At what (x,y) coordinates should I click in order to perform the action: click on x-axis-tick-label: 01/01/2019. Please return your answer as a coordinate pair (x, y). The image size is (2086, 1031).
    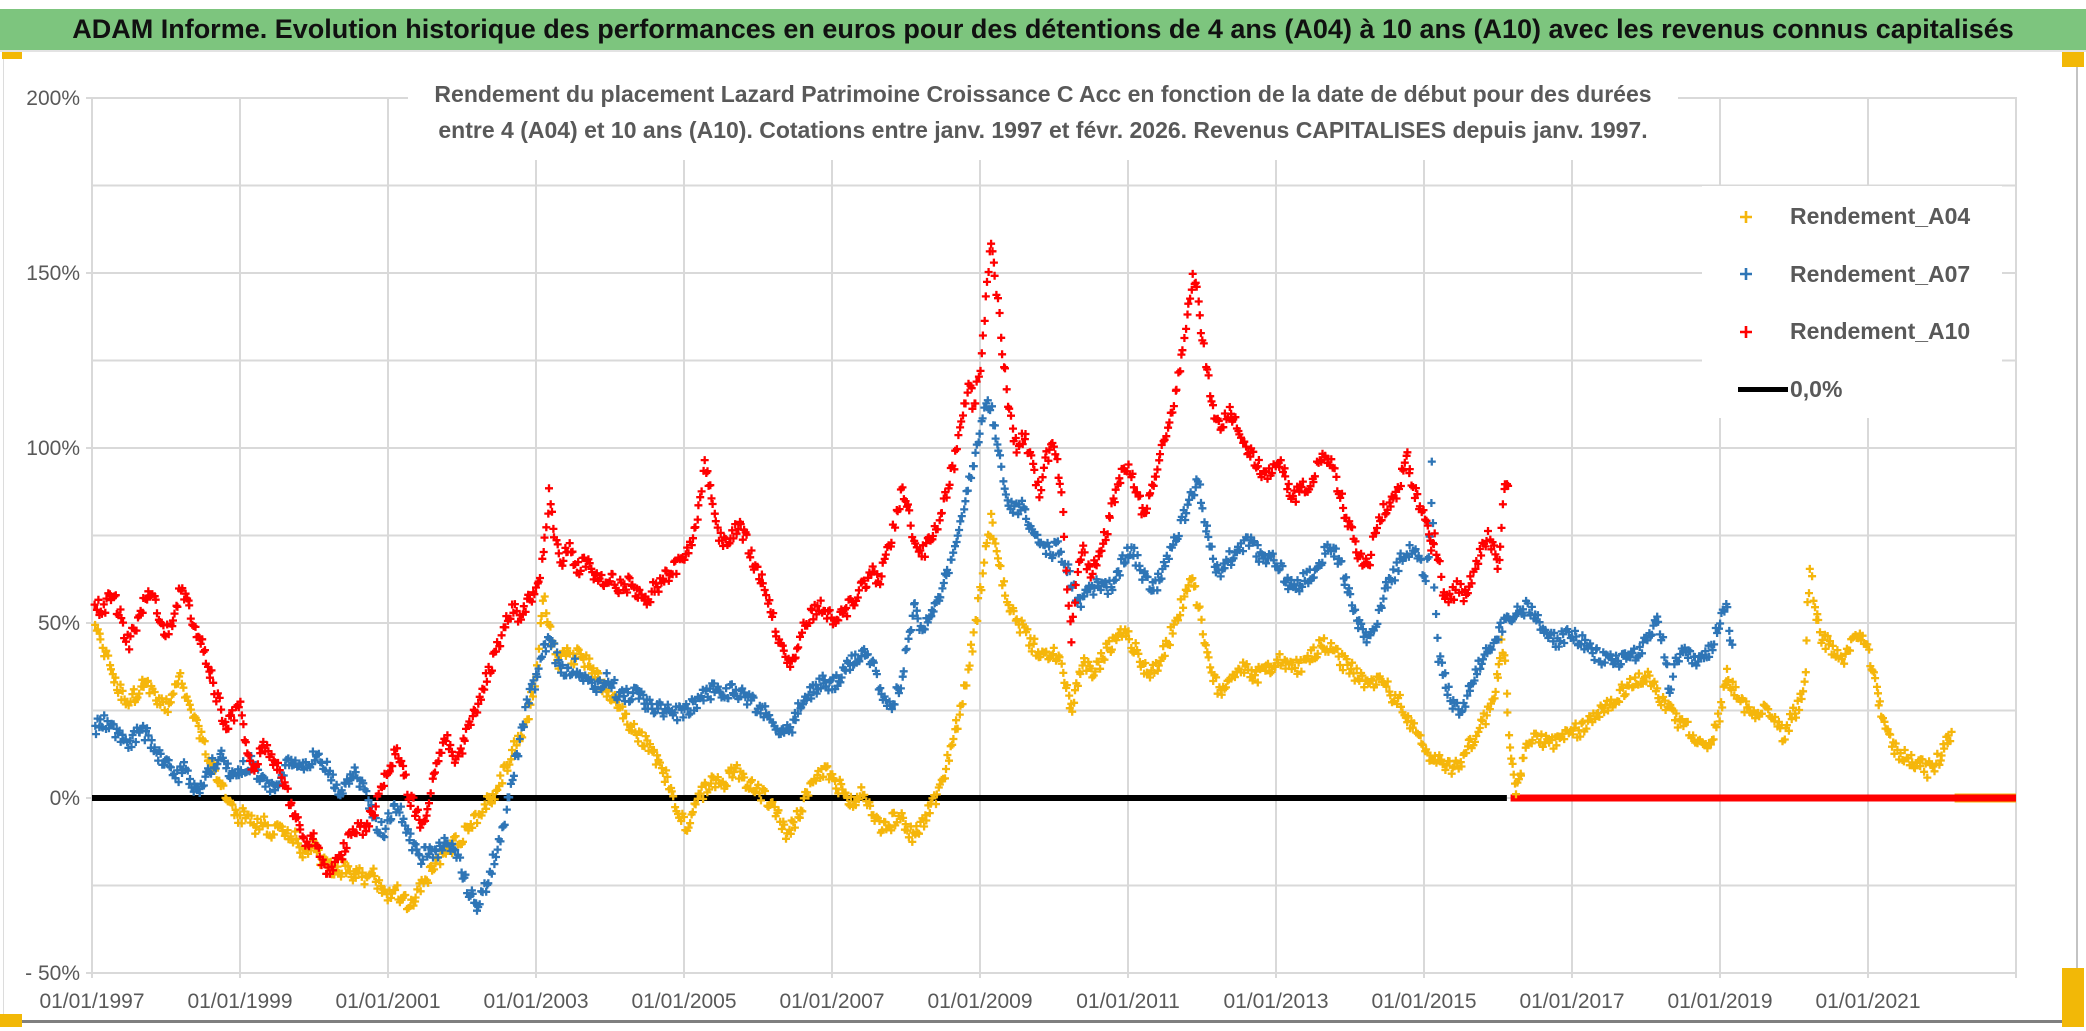
    Looking at the image, I should click on (1719, 1001).